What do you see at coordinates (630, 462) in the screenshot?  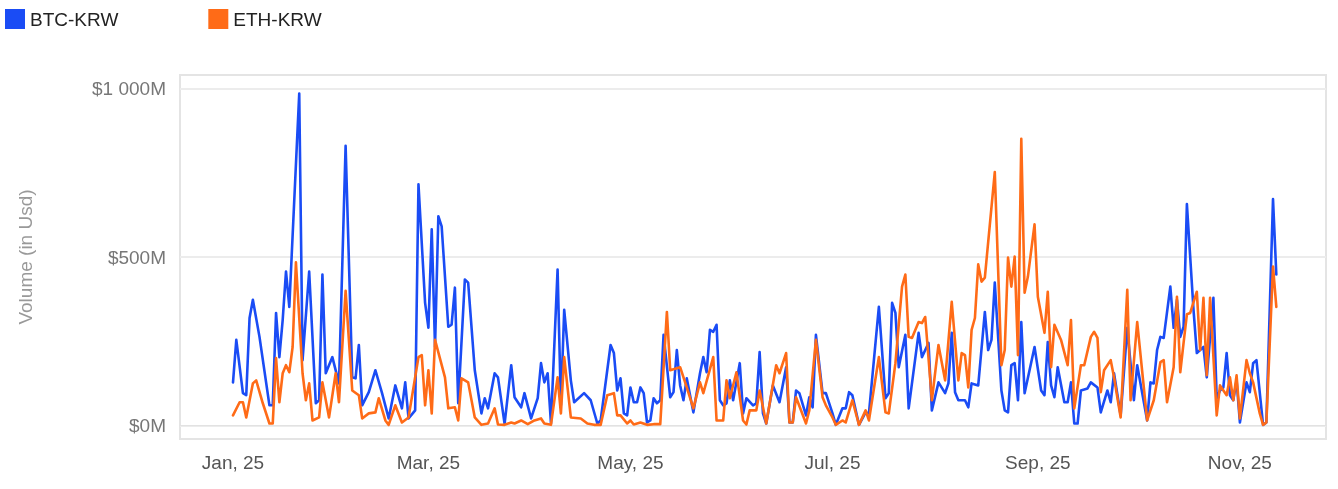 I see `x-tick-label: May, 25` at bounding box center [630, 462].